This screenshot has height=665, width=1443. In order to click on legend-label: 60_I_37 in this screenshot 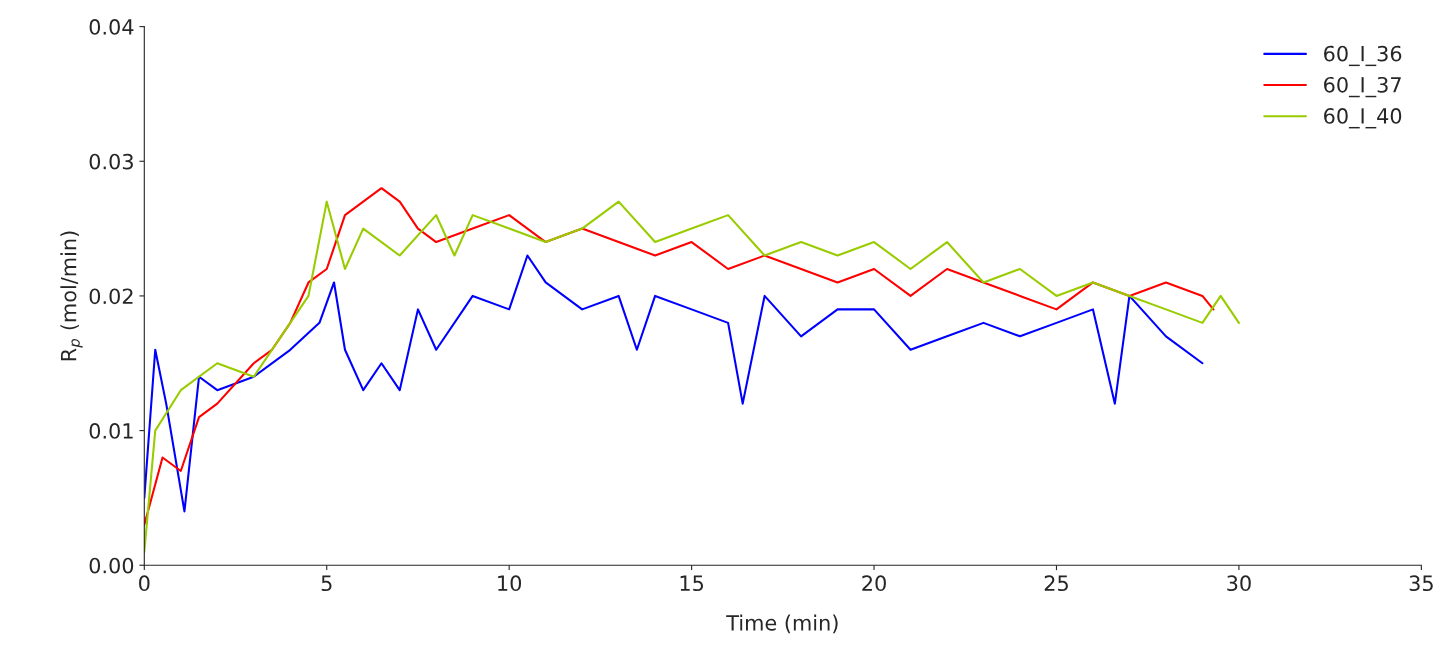, I will do `click(1362, 87)`.